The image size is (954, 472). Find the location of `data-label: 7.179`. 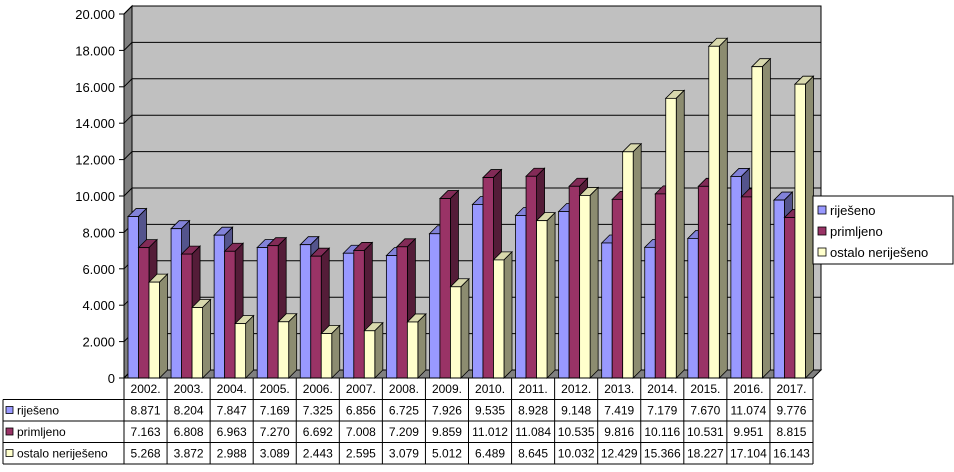

data-label: 7.179 is located at coordinates (662, 411).